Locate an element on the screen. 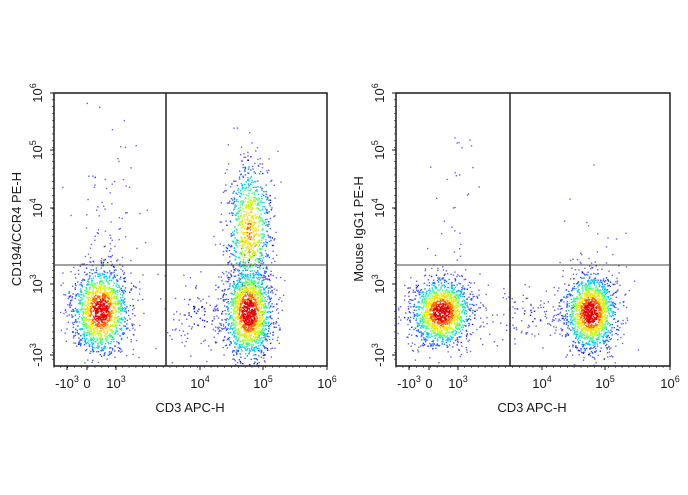  x-axis-label-right: CD3 APC-H is located at coordinates (531, 407).